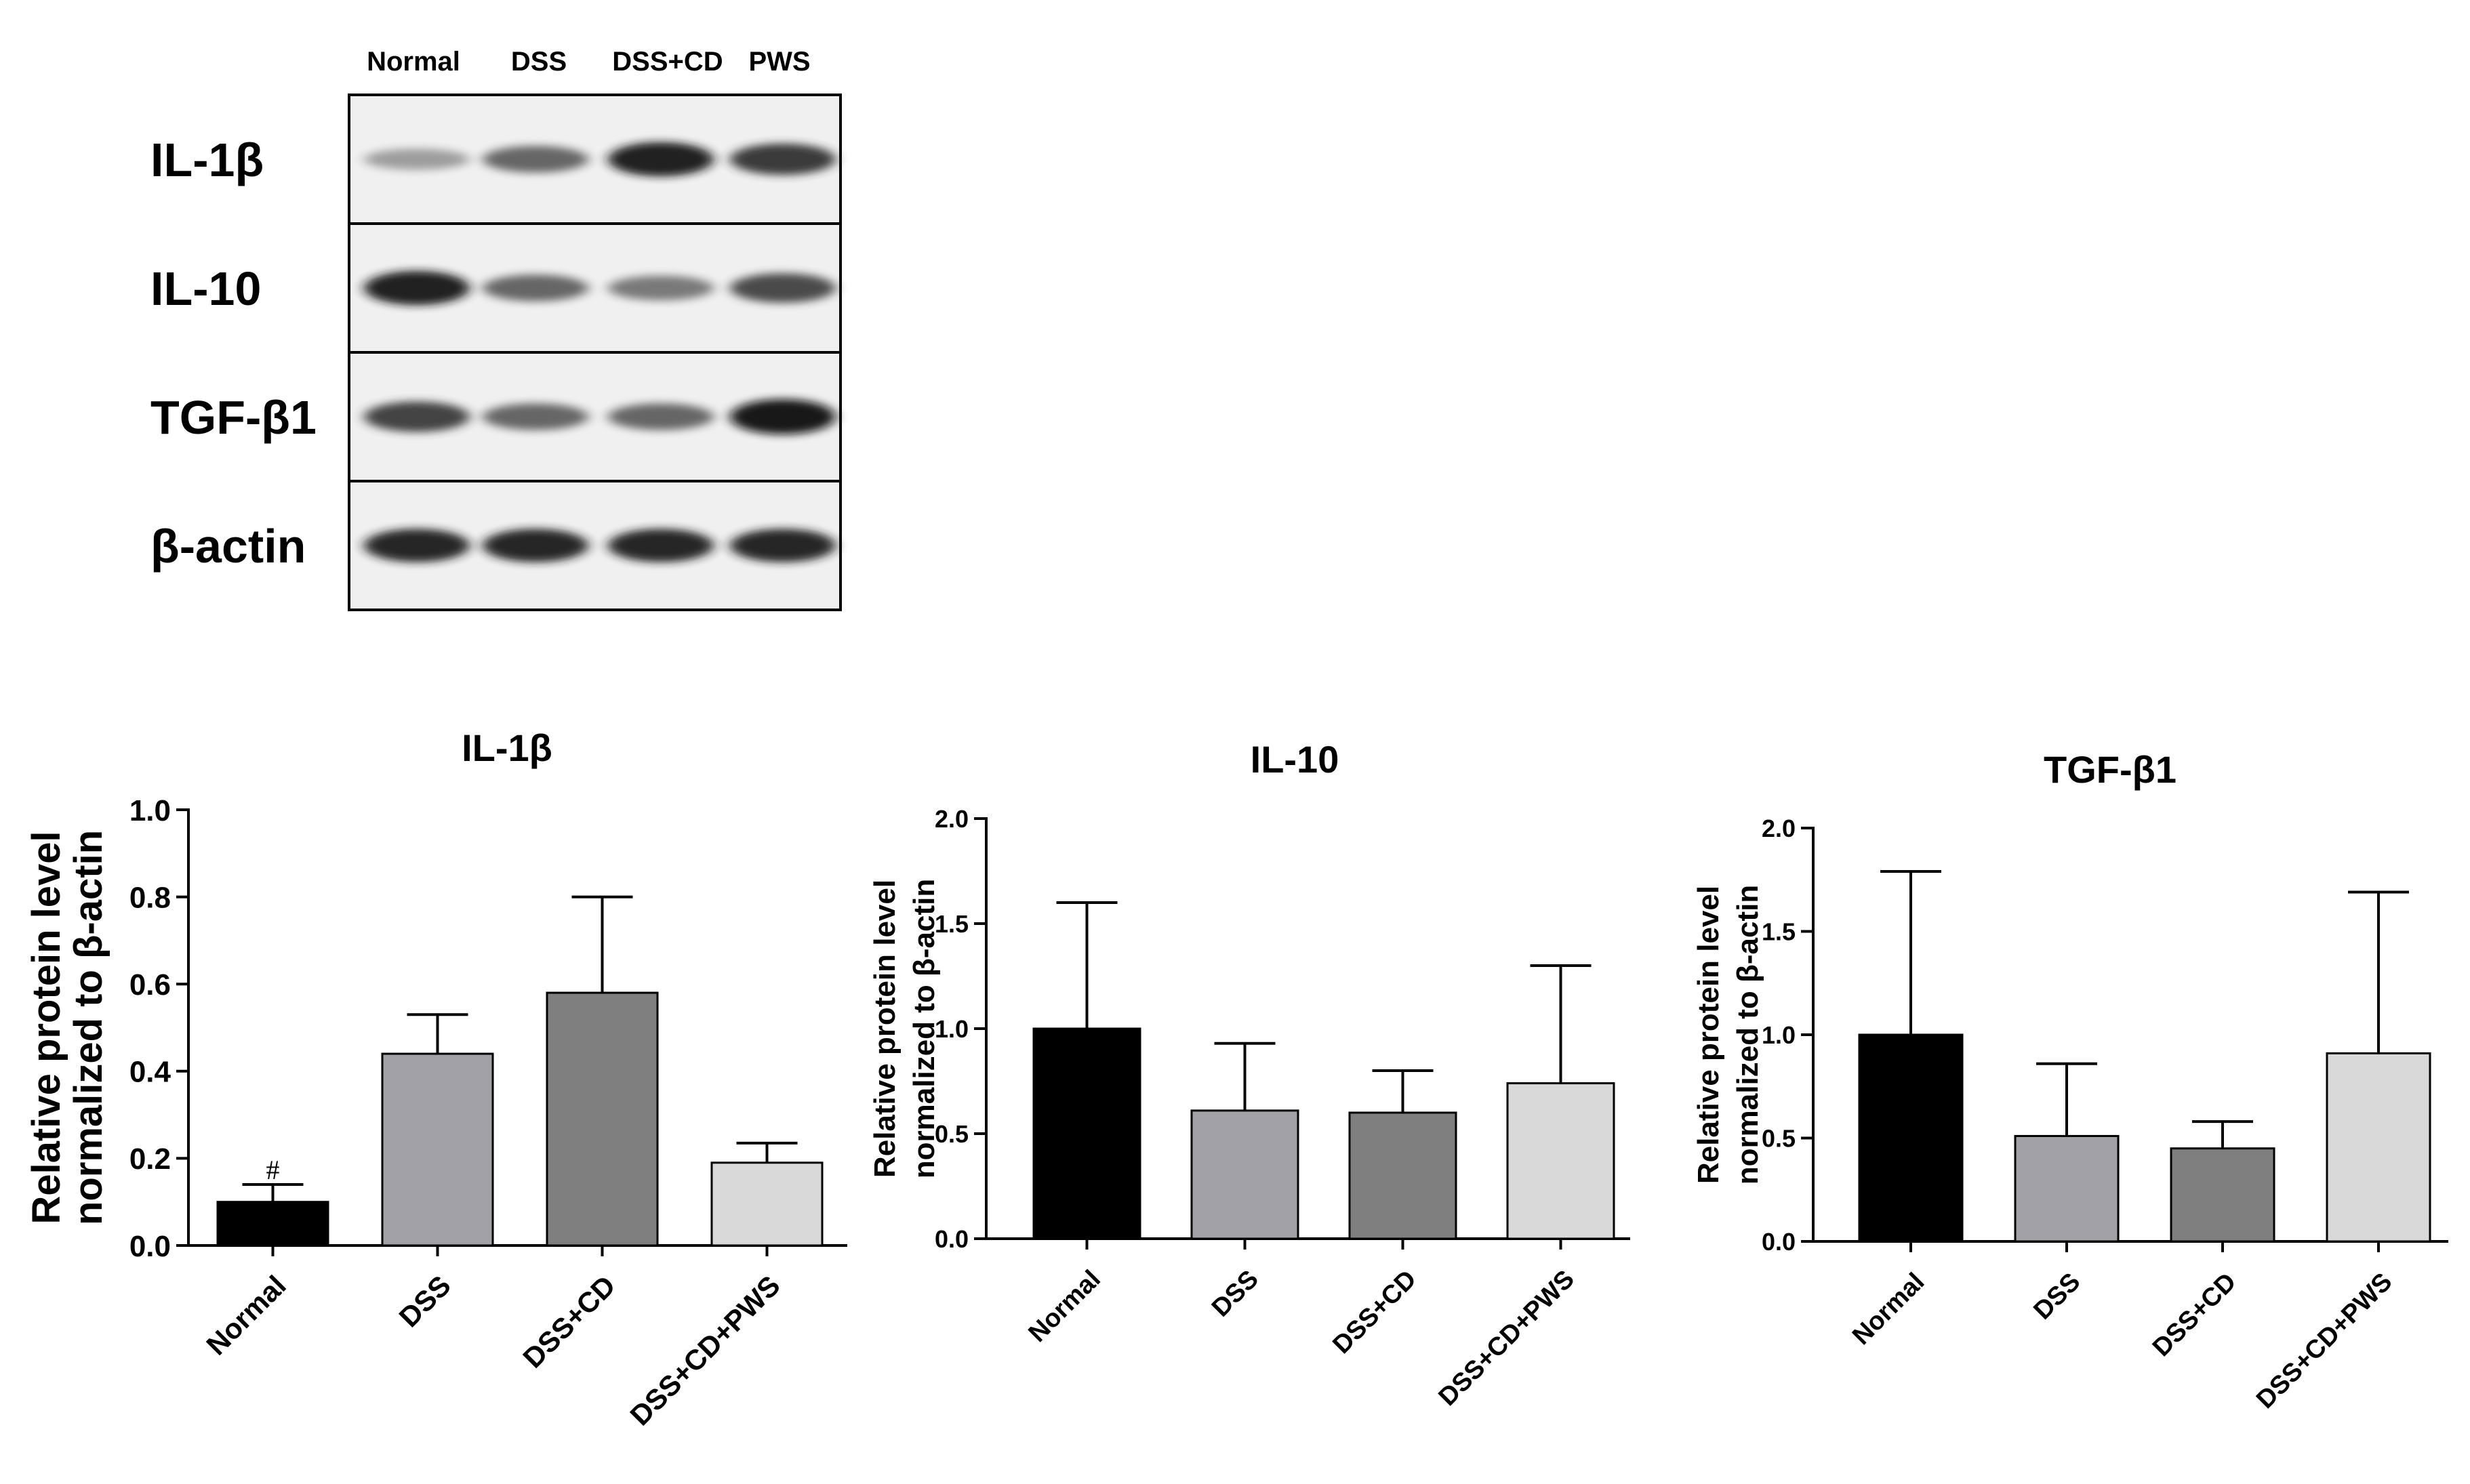 The height and width of the screenshot is (1484, 2470). I want to click on y-tick-label: 0.8, so click(150, 897).